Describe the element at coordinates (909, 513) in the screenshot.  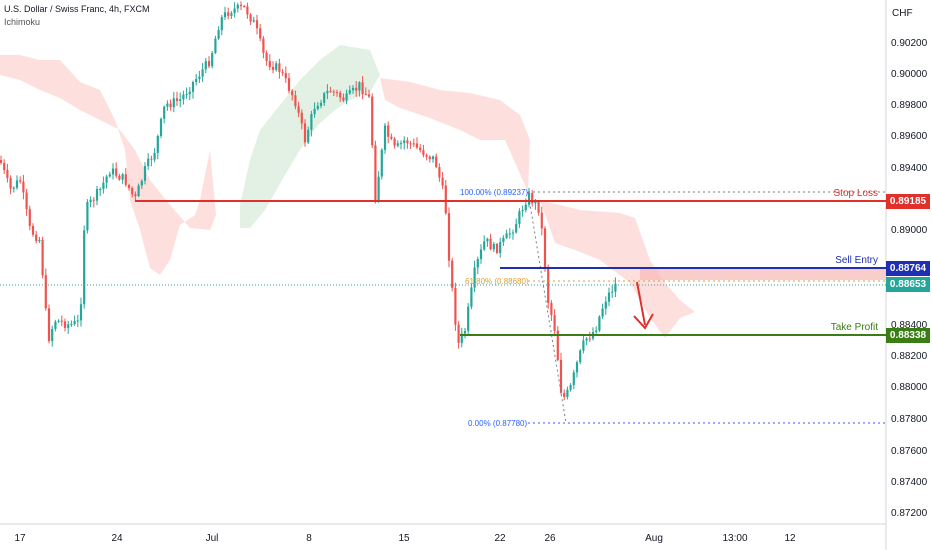
I see `price-tick: 0.87200` at that location.